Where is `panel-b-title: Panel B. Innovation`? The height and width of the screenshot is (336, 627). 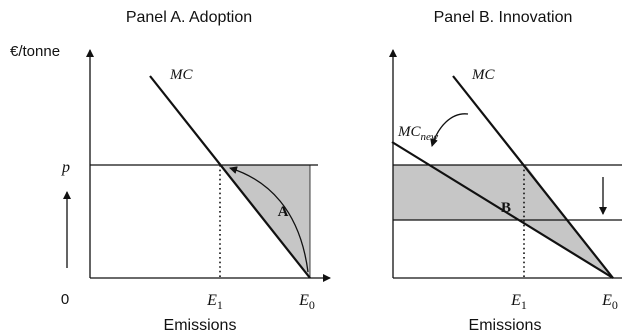 panel-b-title: Panel B. Innovation is located at coordinates (503, 17).